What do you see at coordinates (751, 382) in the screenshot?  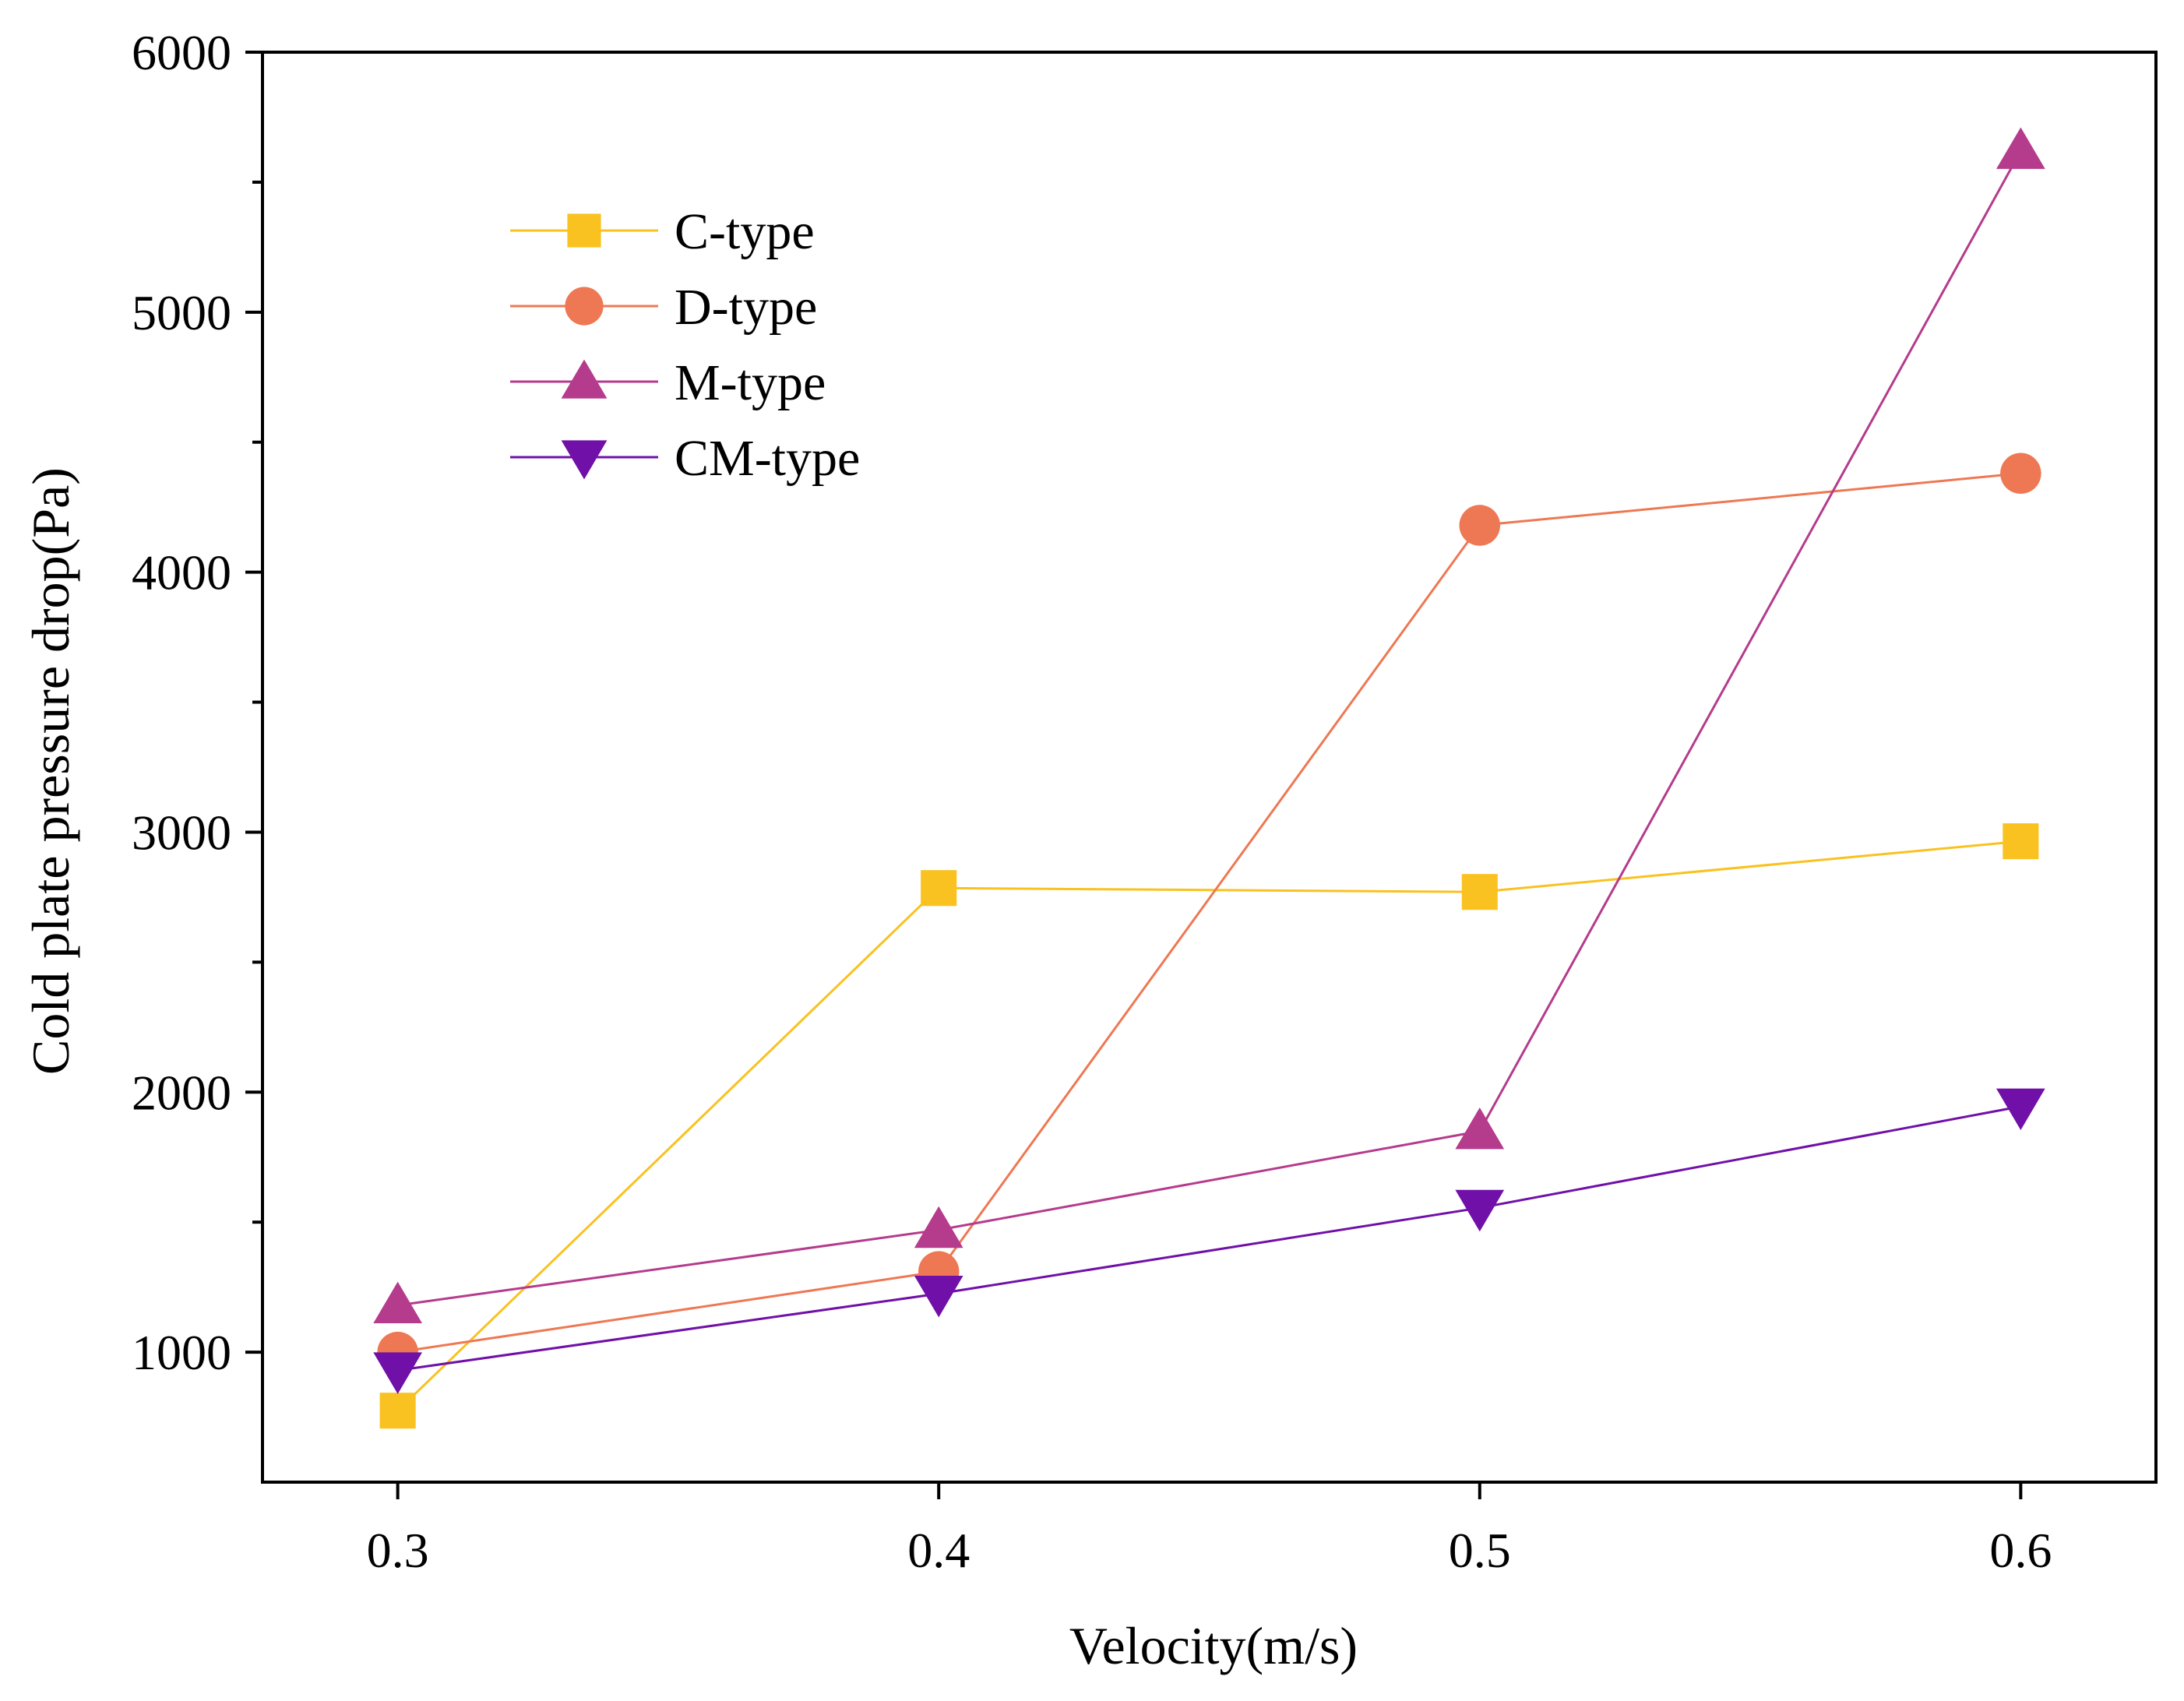 I see `legend-label-M-type: M-type` at bounding box center [751, 382].